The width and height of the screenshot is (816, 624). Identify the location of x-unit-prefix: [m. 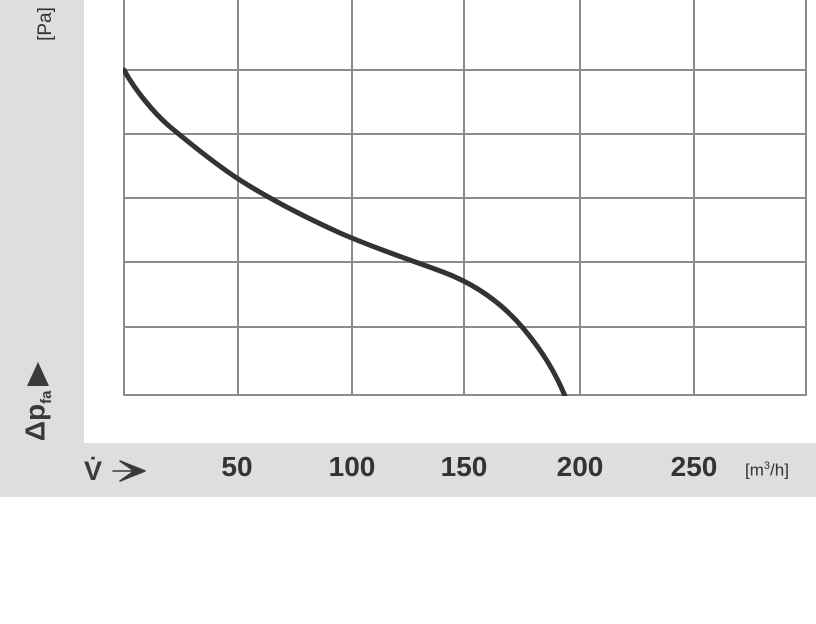
(754, 470).